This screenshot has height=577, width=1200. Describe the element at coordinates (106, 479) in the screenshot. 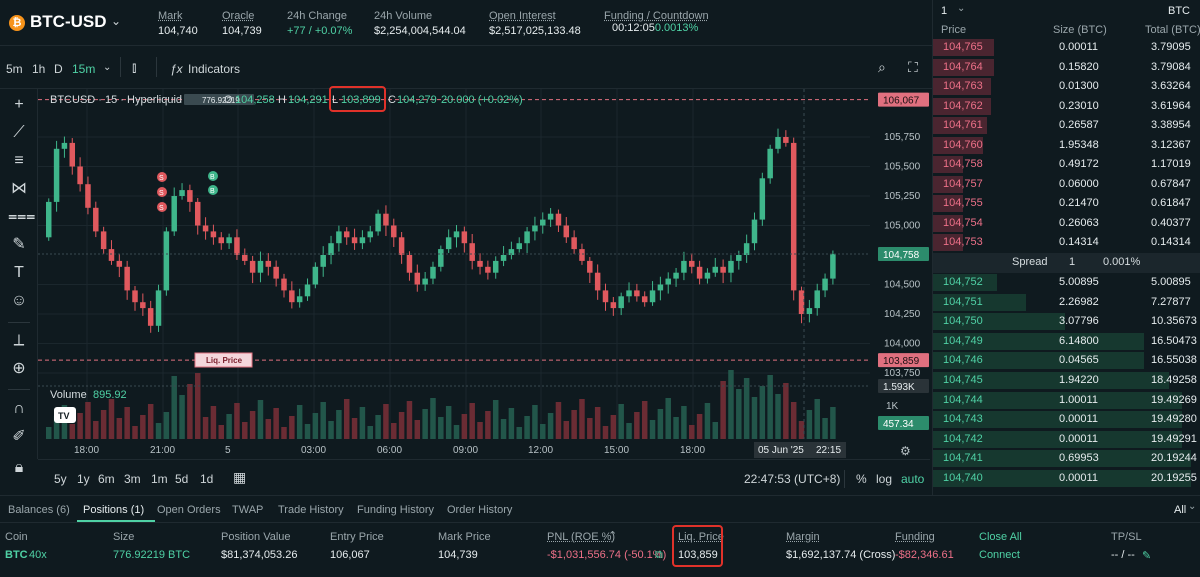

I see `timeframe-6m: 6m` at that location.